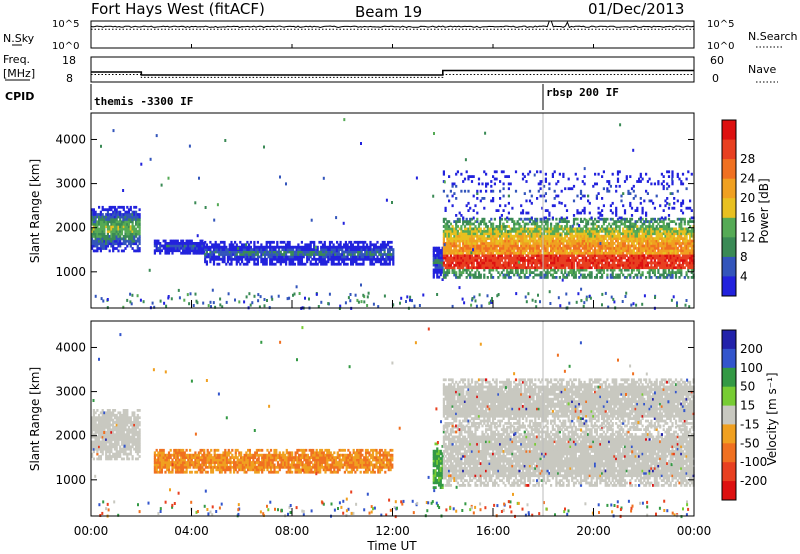  I want to click on nave-line, so click(392, 76).